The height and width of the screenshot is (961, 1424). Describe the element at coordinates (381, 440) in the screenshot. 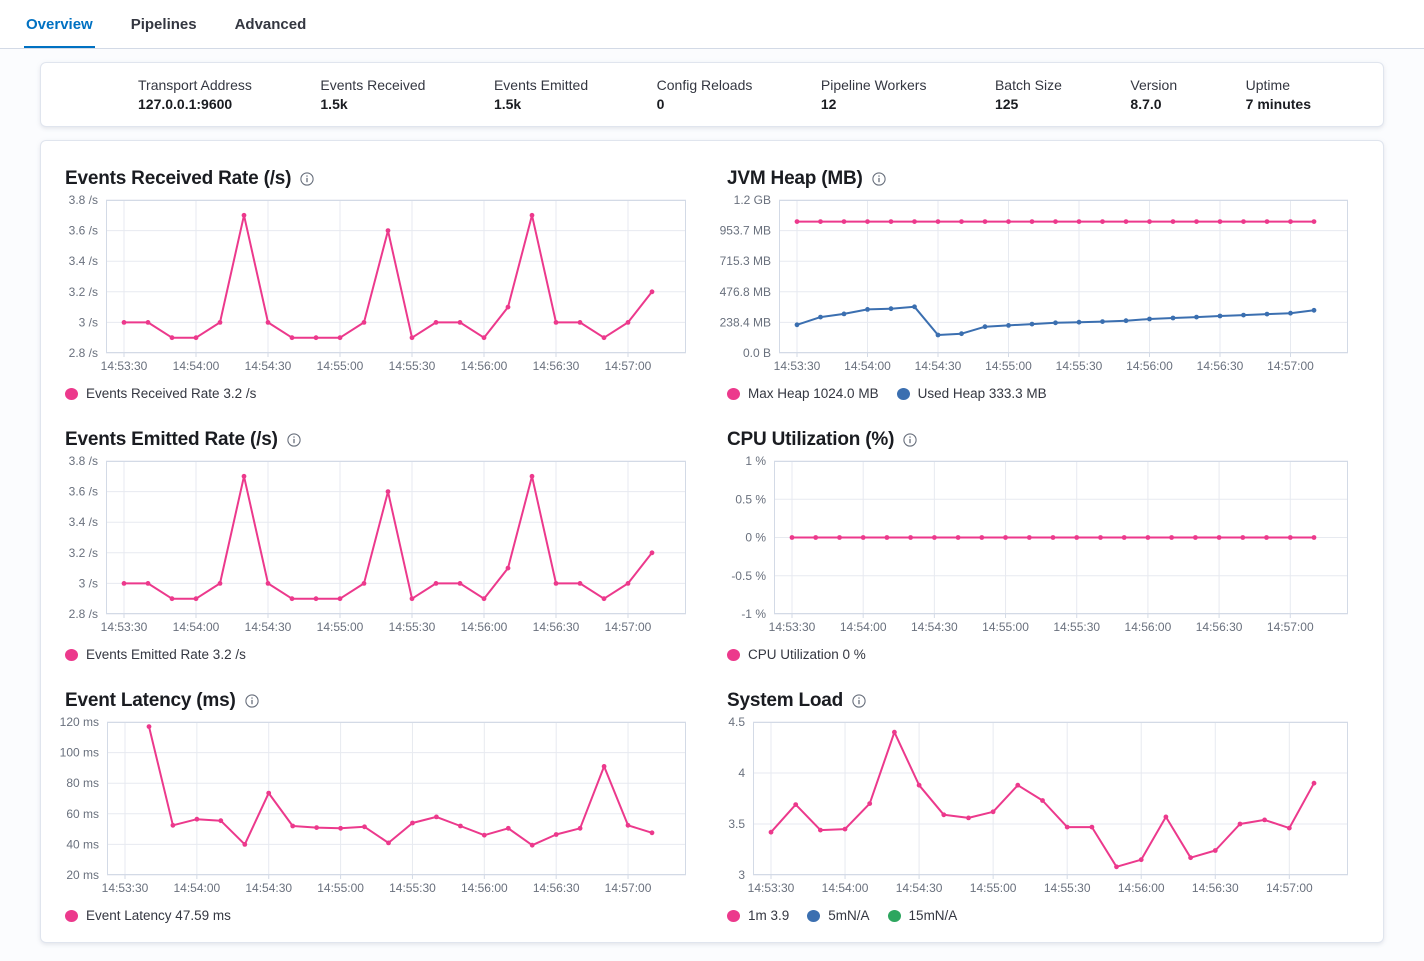

I see `chart-header: Events Emitted Rate (/s)` at that location.